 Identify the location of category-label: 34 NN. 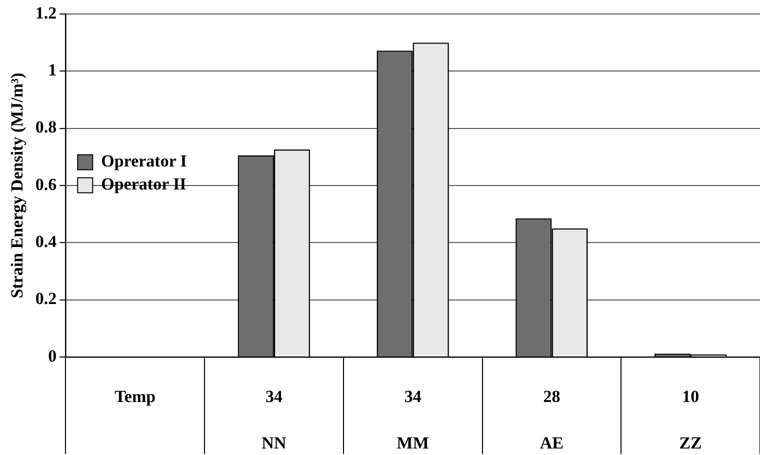
(274, 419).